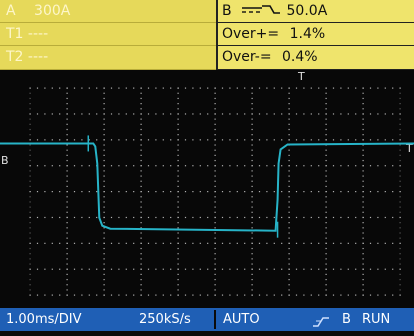 This screenshot has width=414, height=336. What do you see at coordinates (108, 34) in the screenshot?
I see `t1-readout: T1 ----` at bounding box center [108, 34].